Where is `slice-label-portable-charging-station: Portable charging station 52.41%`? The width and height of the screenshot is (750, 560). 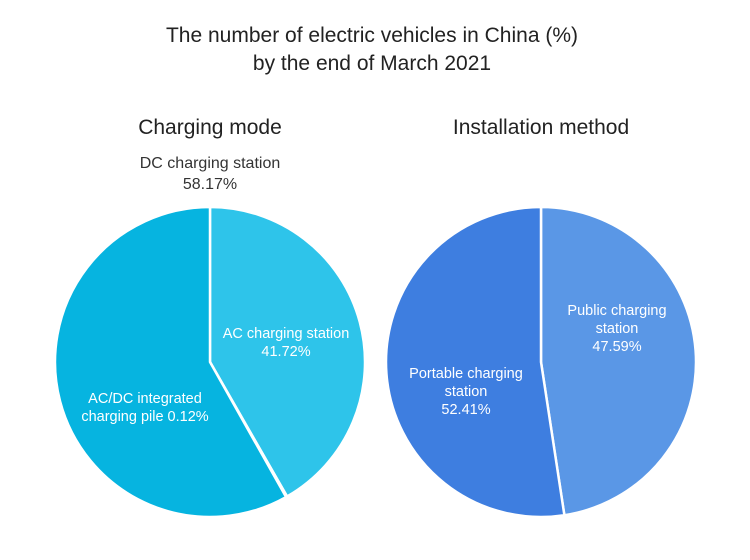 slice-label-portable-charging-station: Portable charging station 52.41% is located at coordinates (466, 392).